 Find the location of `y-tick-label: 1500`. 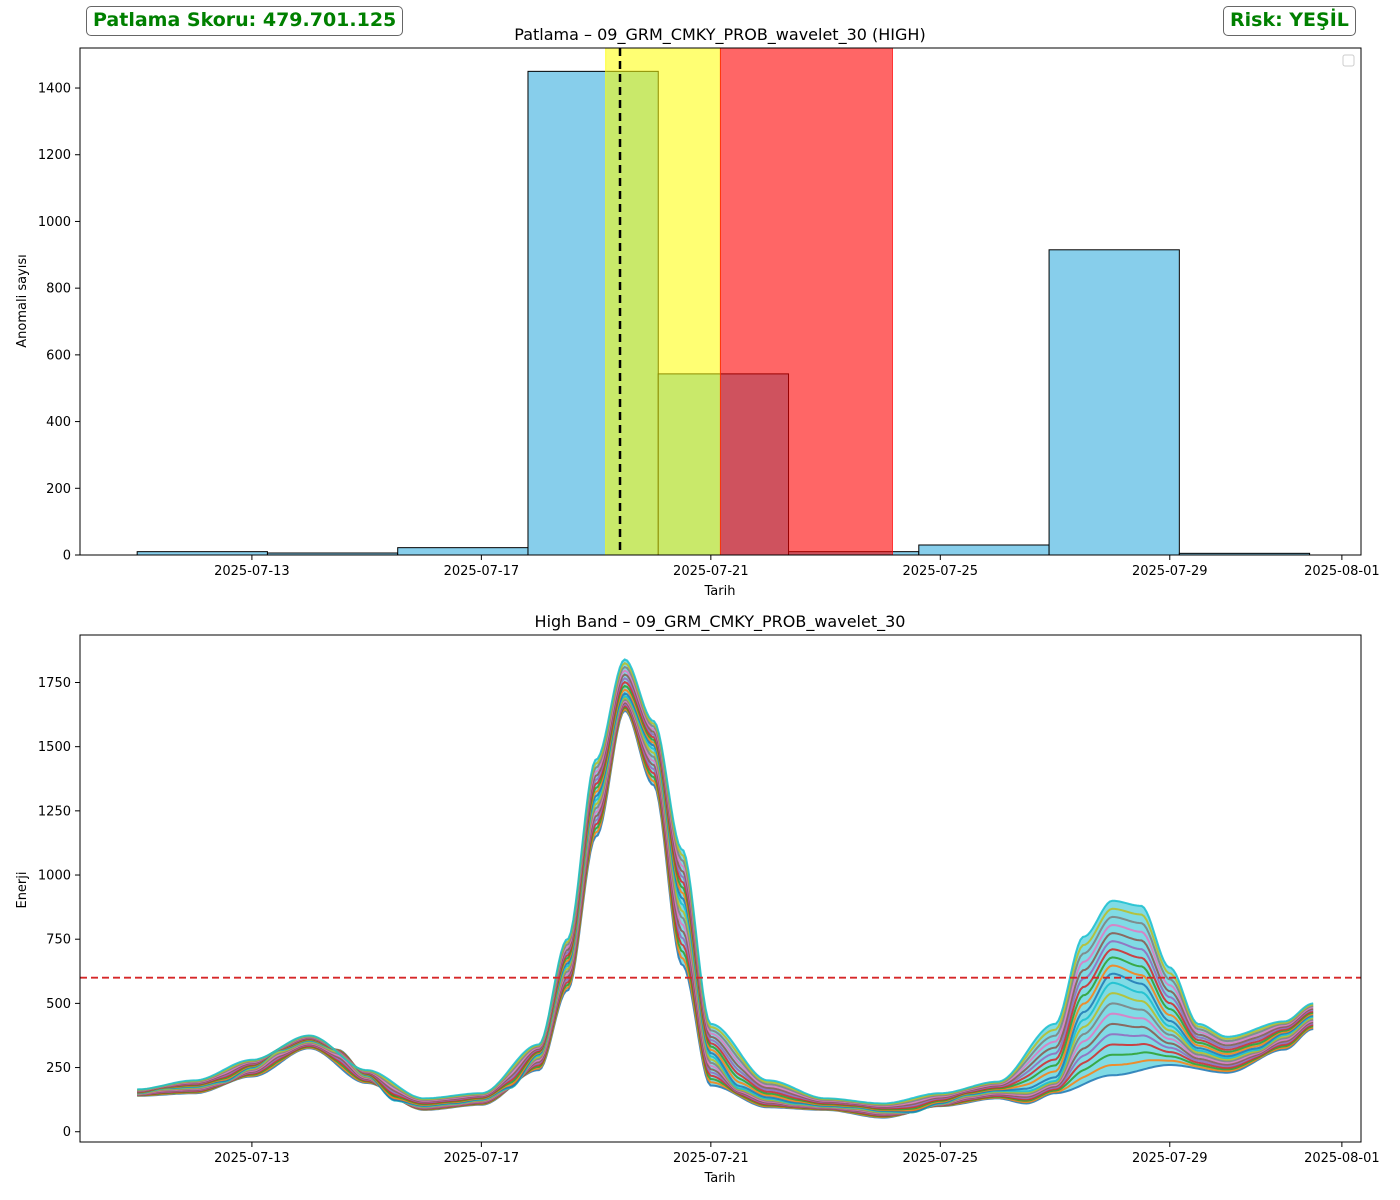

y-tick-label: 1500 is located at coordinates (54, 747).